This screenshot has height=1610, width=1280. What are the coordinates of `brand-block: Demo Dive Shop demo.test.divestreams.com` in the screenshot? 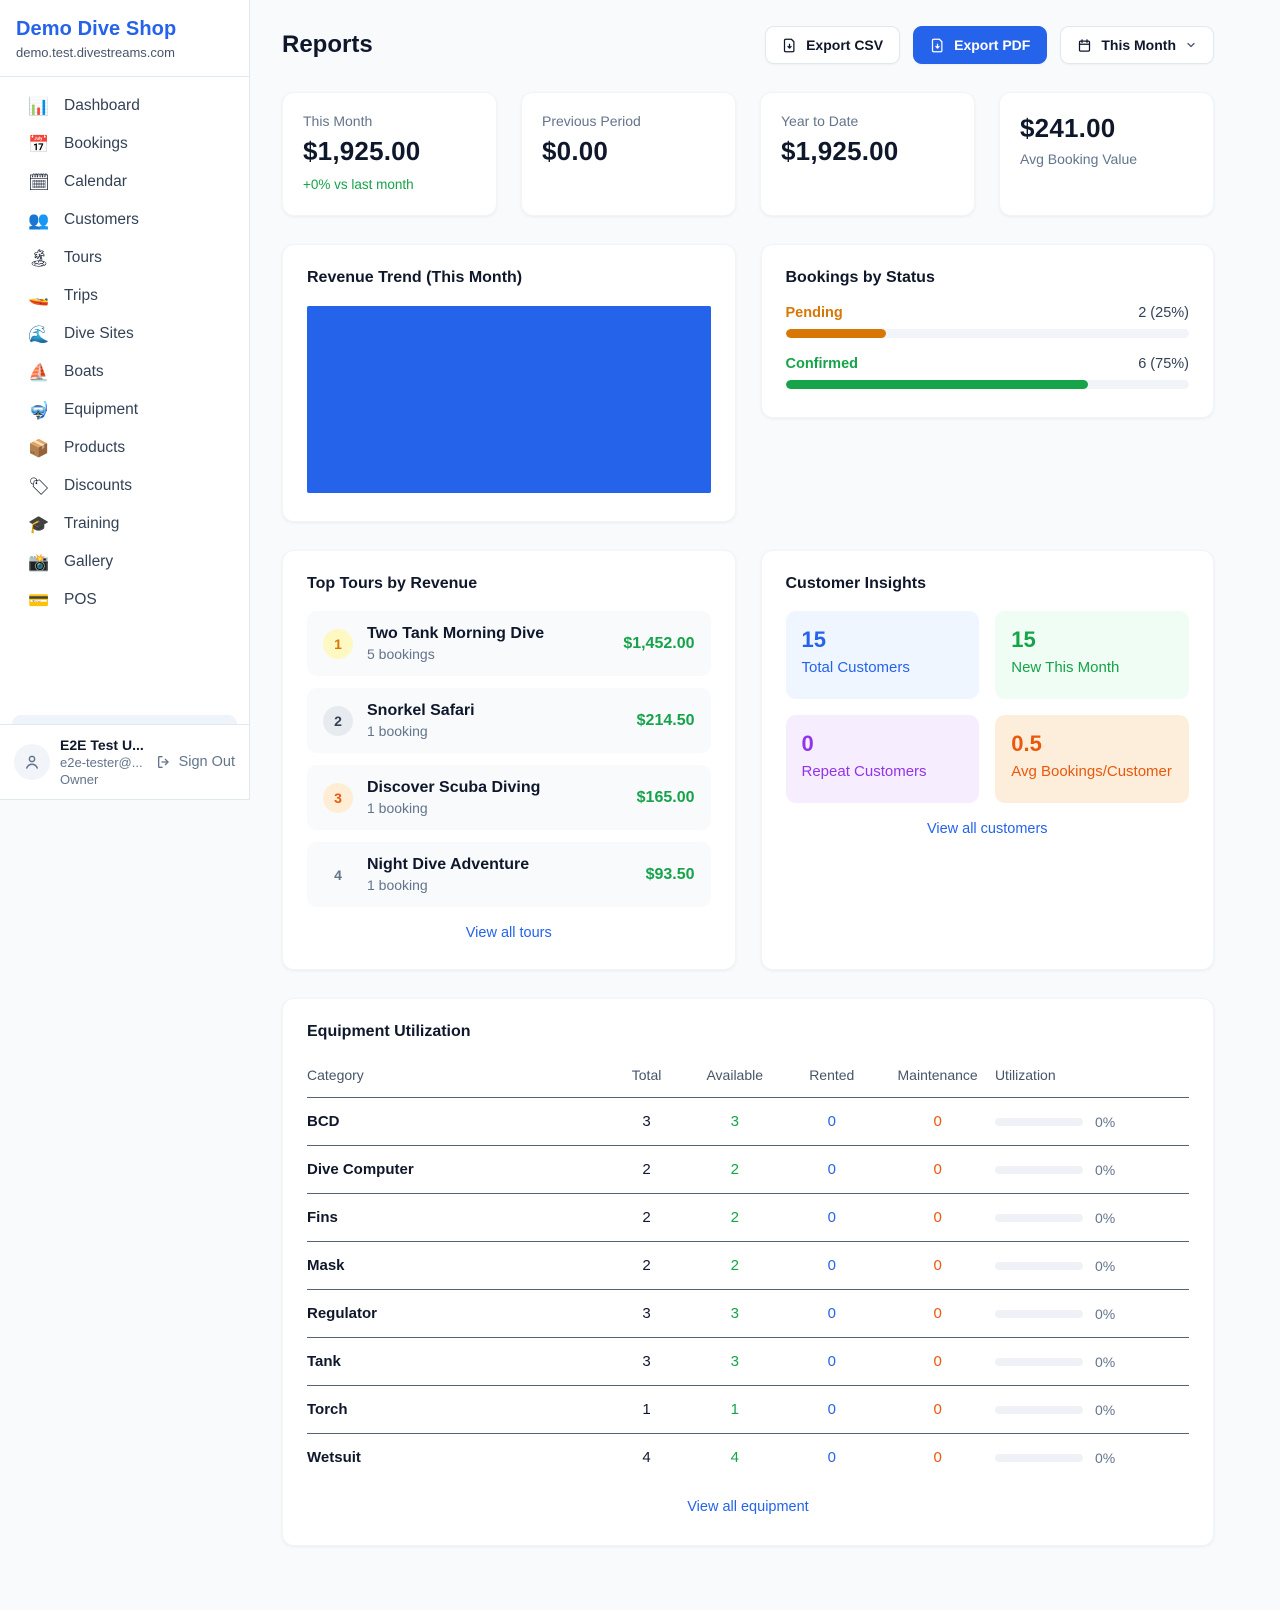 It's located at (124, 38).